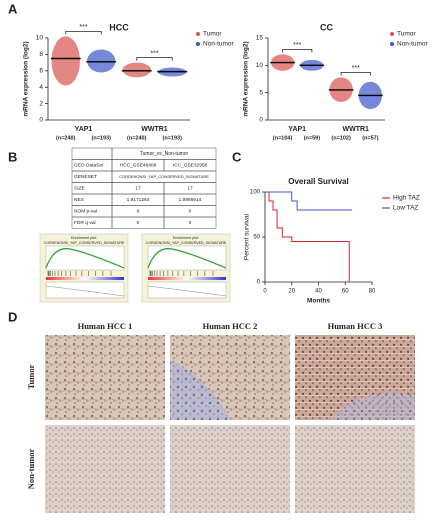 This screenshot has height=529, width=437. Describe the element at coordinates (255, 193) in the screenshot. I see `y-tick-label: 100` at that location.